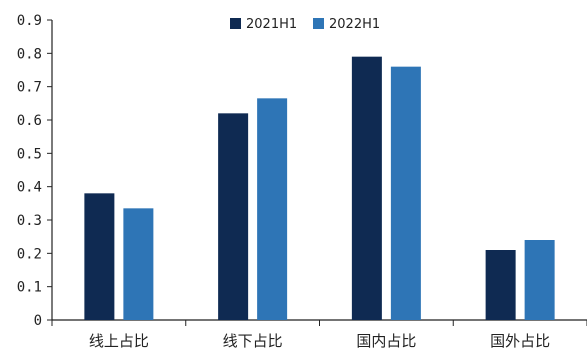 This screenshot has height=349, width=587. I want to click on legend-label: 2021H1, so click(271, 24).